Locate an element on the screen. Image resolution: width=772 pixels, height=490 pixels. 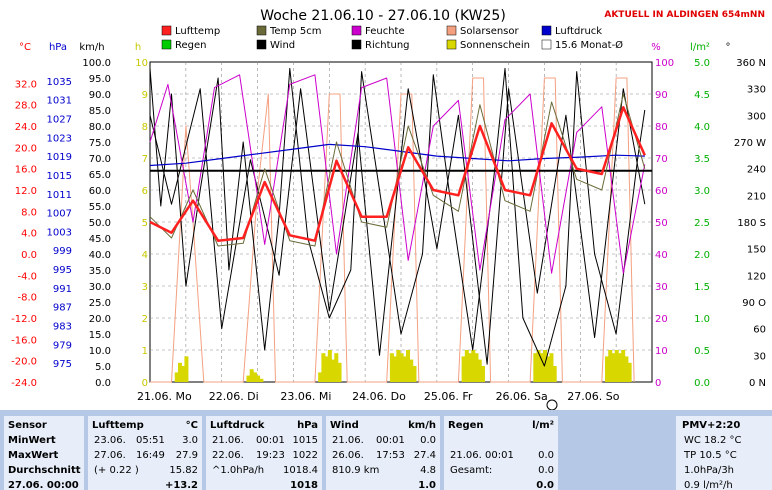
lufttemp-max-val: 27.9 is located at coordinates (186, 455).